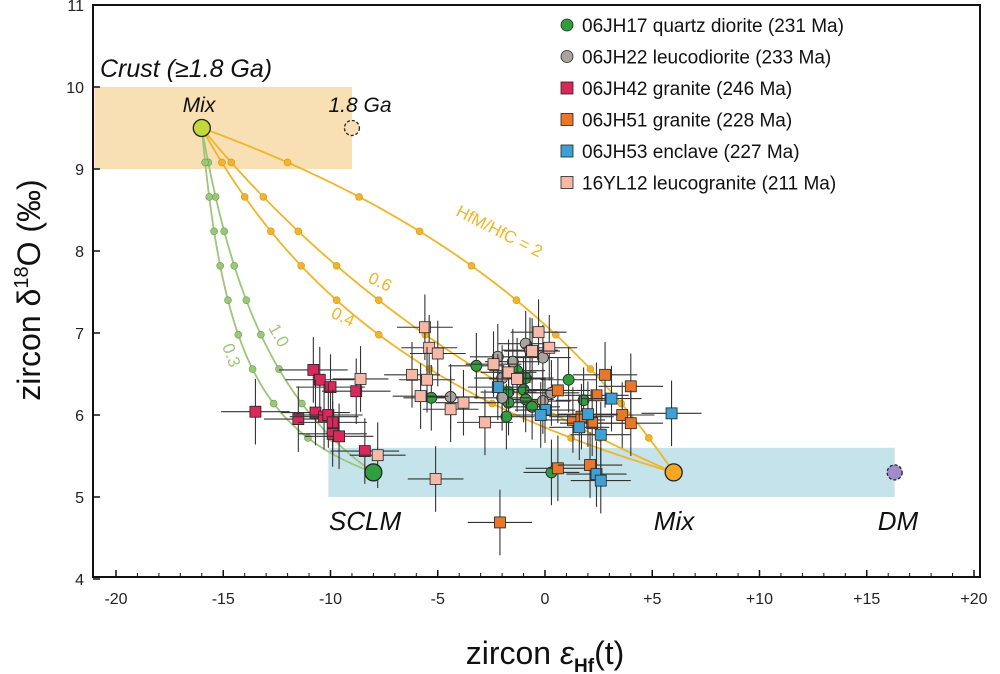 The image size is (1000, 674). I want to click on legend-label: 06JH51 granite (228 Ma), so click(687, 121).